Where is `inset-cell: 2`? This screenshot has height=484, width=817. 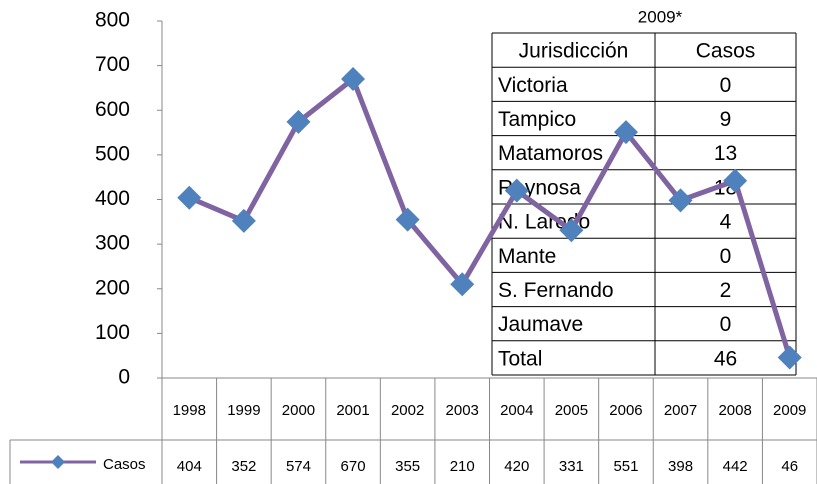 inset-cell: 2 is located at coordinates (726, 290).